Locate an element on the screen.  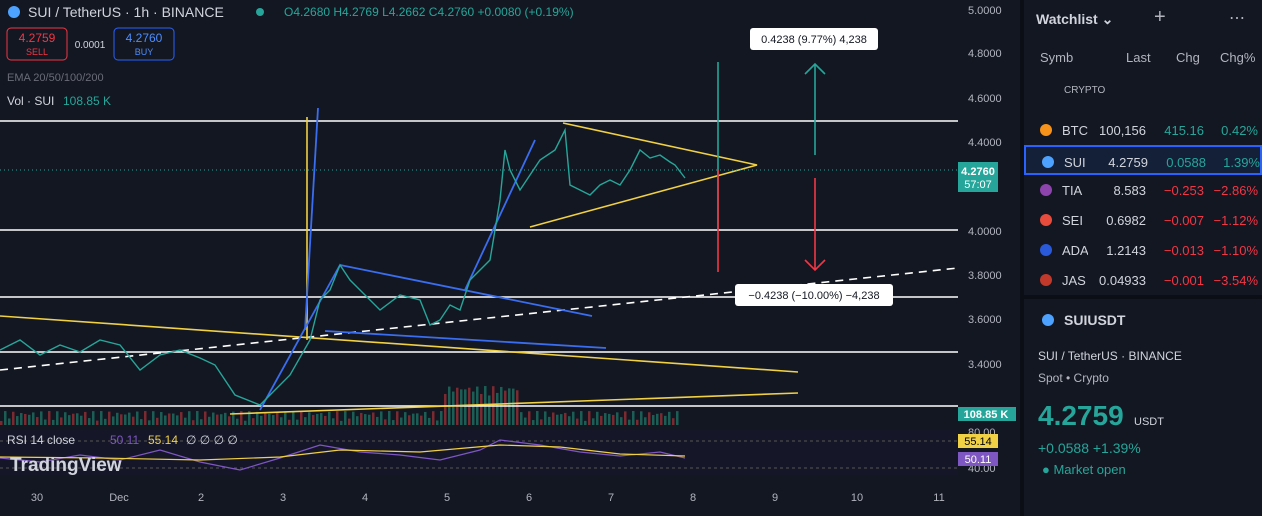
rsi-header-value: 50.11 is located at coordinates (124, 440).